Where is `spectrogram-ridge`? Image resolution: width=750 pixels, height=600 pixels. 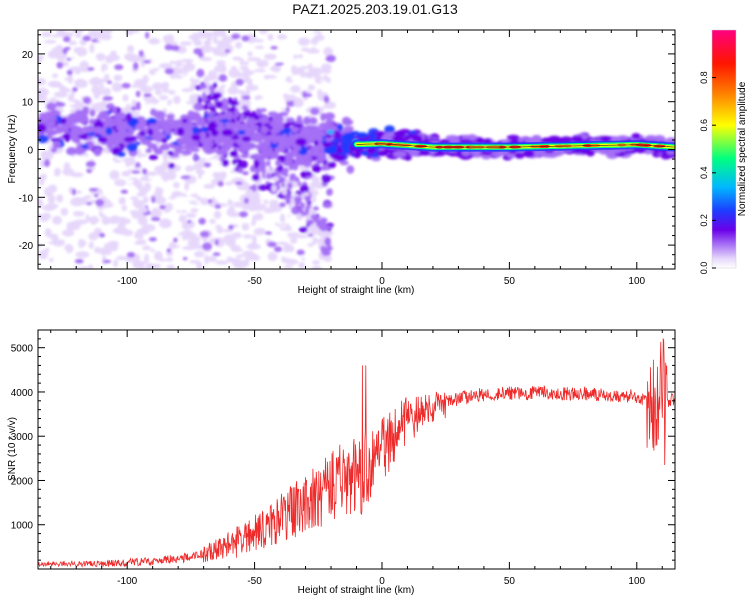 spectrogram-ridge is located at coordinates (513, 145).